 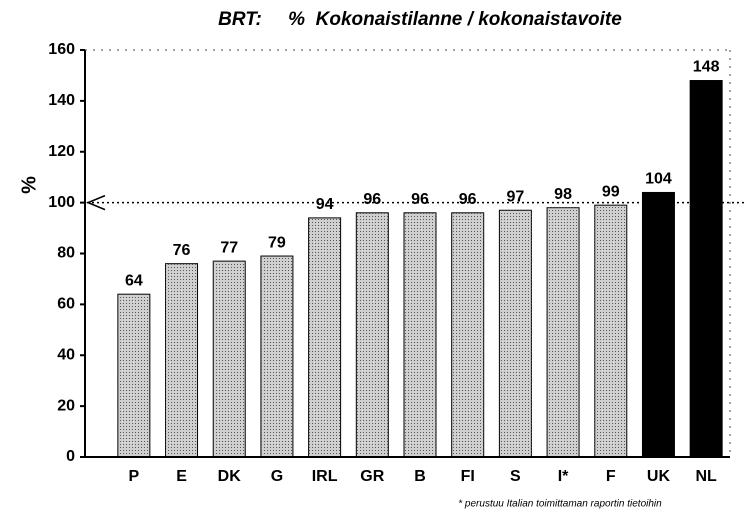 What do you see at coordinates (706, 67) in the screenshot?
I see `value-label: 148` at bounding box center [706, 67].